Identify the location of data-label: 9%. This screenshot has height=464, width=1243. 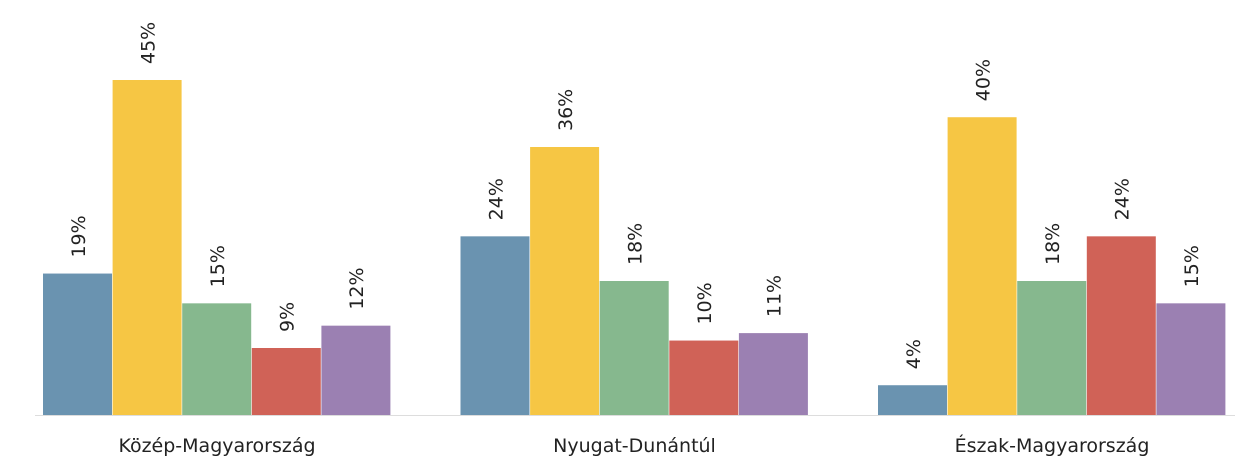
(288, 317).